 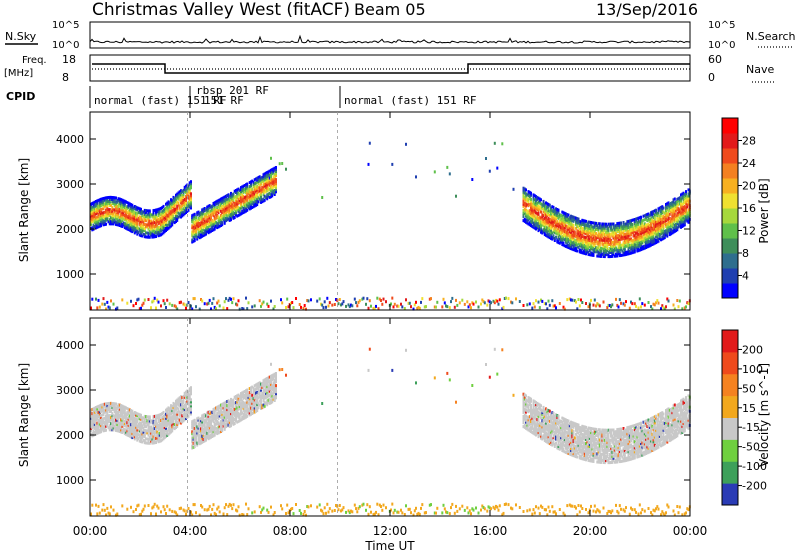 What do you see at coordinates (20, 96) in the screenshot?
I see `cpid-label: CPID` at bounding box center [20, 96].